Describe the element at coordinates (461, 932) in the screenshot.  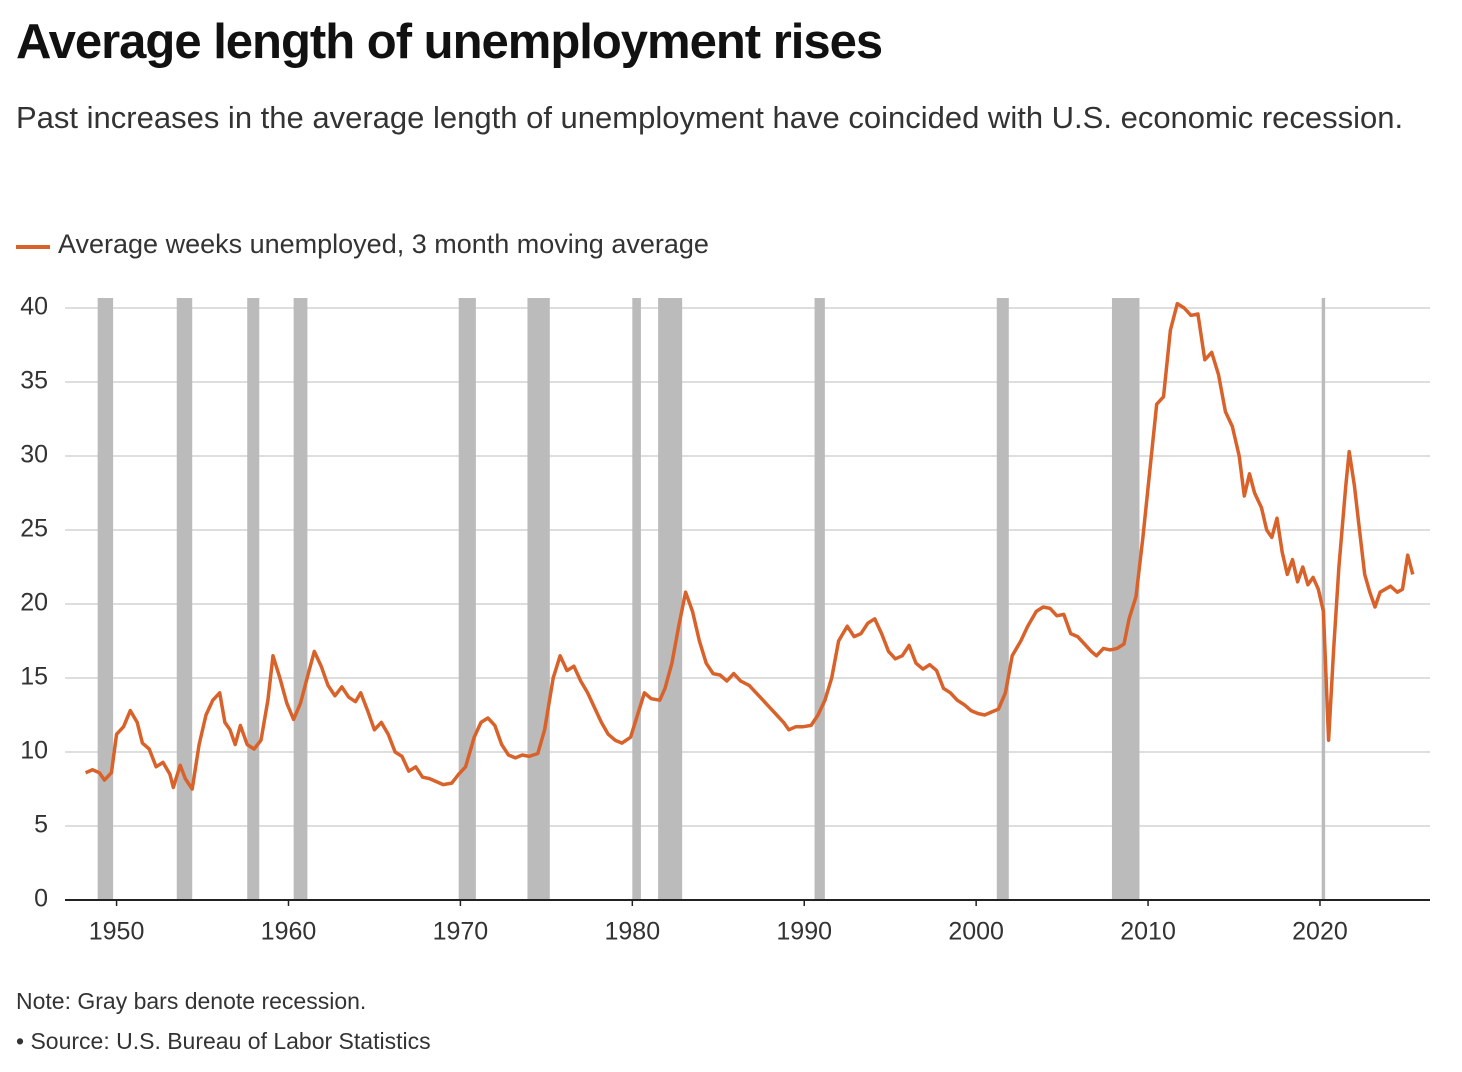
I see `x-tick-label: 1970` at that location.